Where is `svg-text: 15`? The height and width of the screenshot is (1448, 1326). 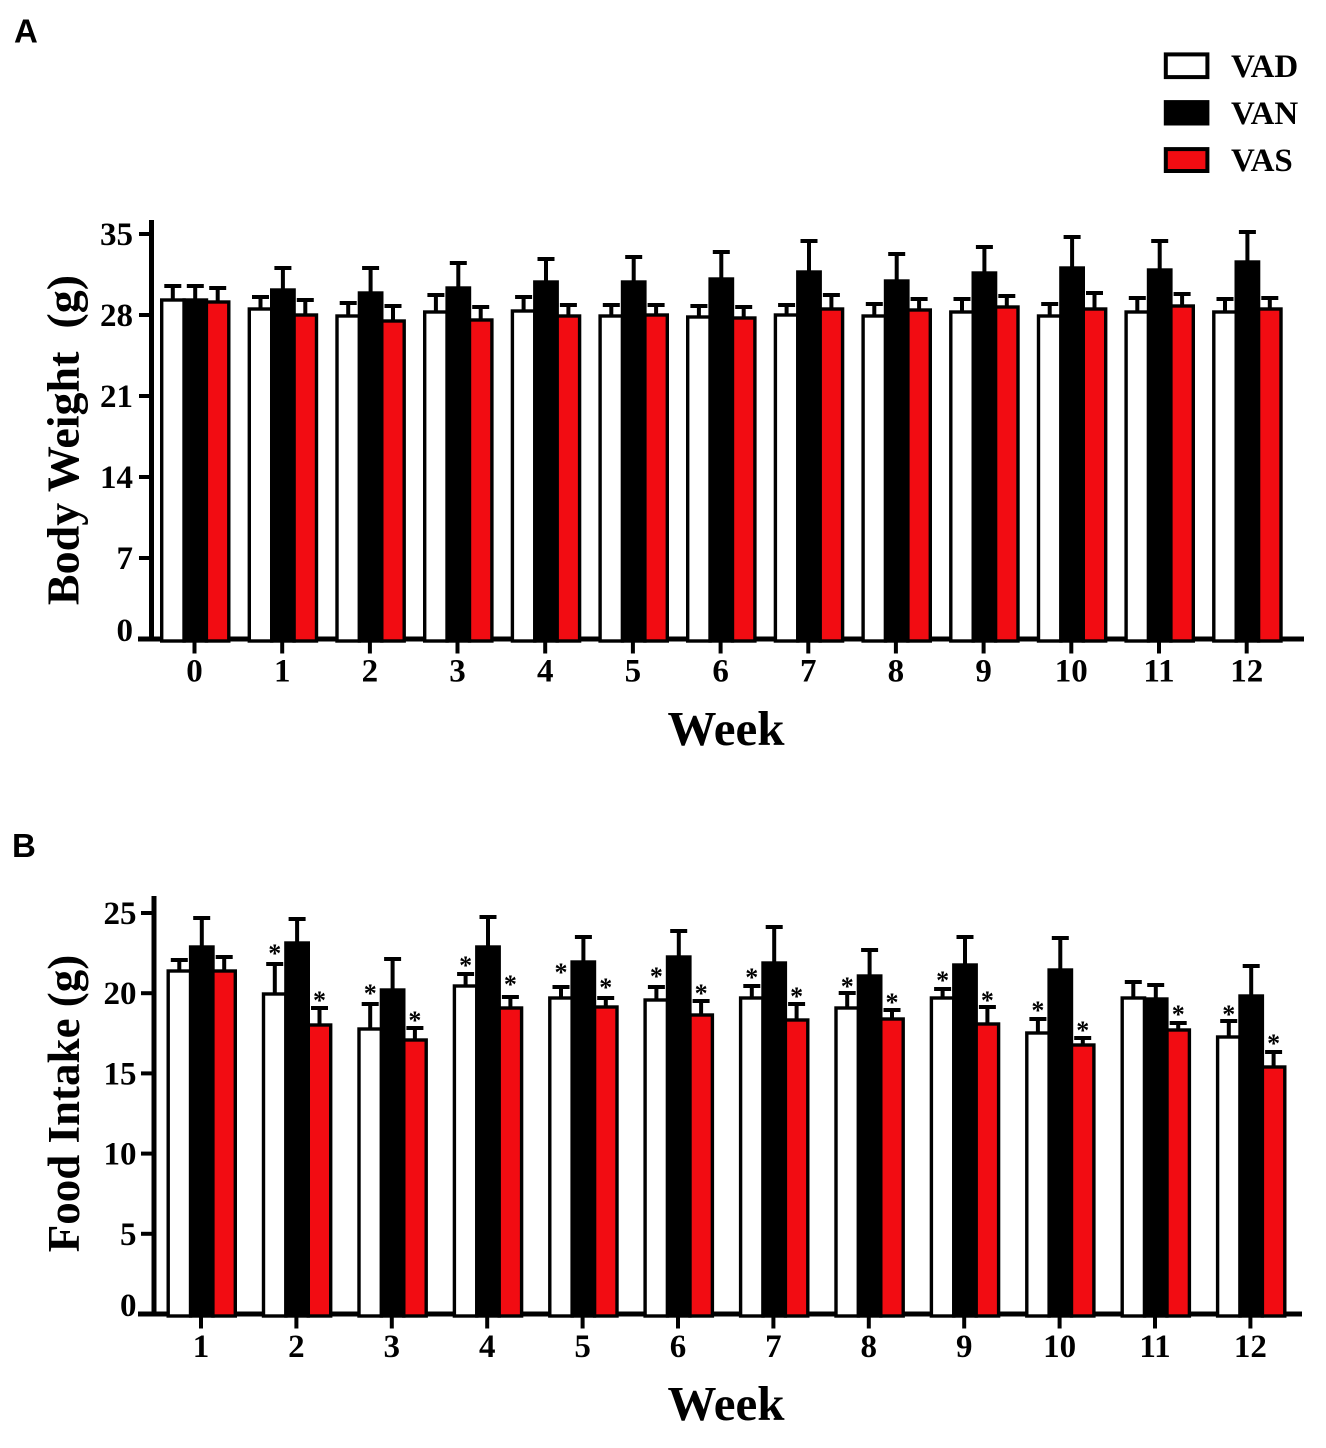 svg-text: 15 is located at coordinates (120, 1074).